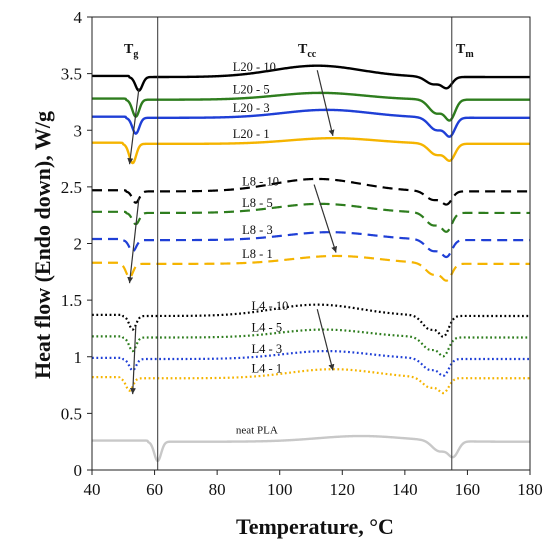 This screenshot has width=550, height=550. What do you see at coordinates (280, 489) in the screenshot?
I see `x-tick-label: 100` at bounding box center [280, 489].